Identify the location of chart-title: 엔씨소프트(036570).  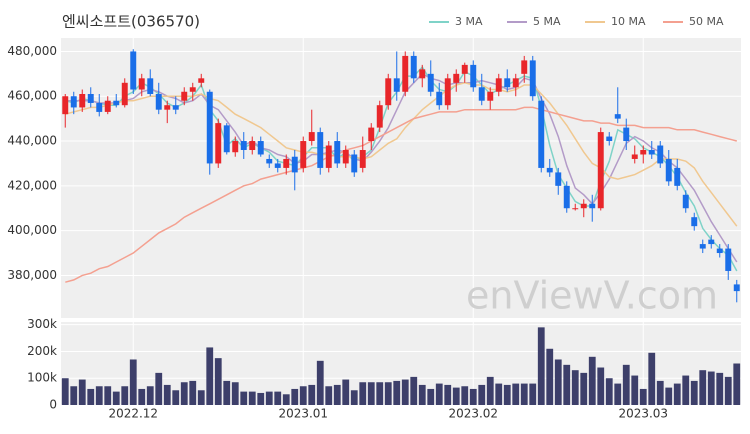
(131, 22).